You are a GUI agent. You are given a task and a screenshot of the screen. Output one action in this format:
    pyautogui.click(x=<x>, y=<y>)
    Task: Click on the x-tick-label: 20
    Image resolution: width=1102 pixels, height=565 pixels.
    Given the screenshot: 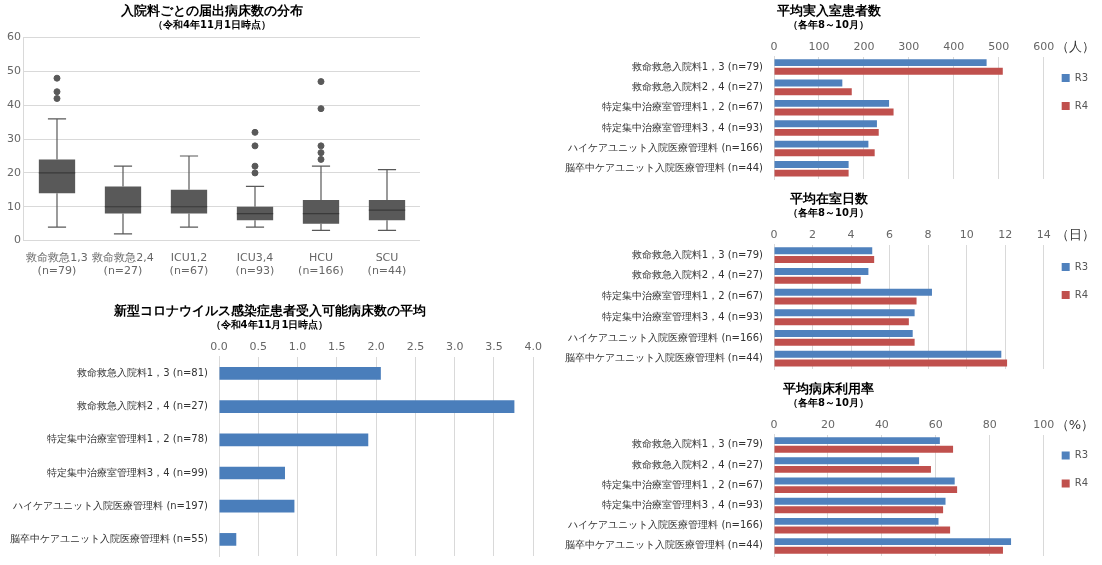 What is the action you would take?
    pyautogui.click(x=827, y=425)
    